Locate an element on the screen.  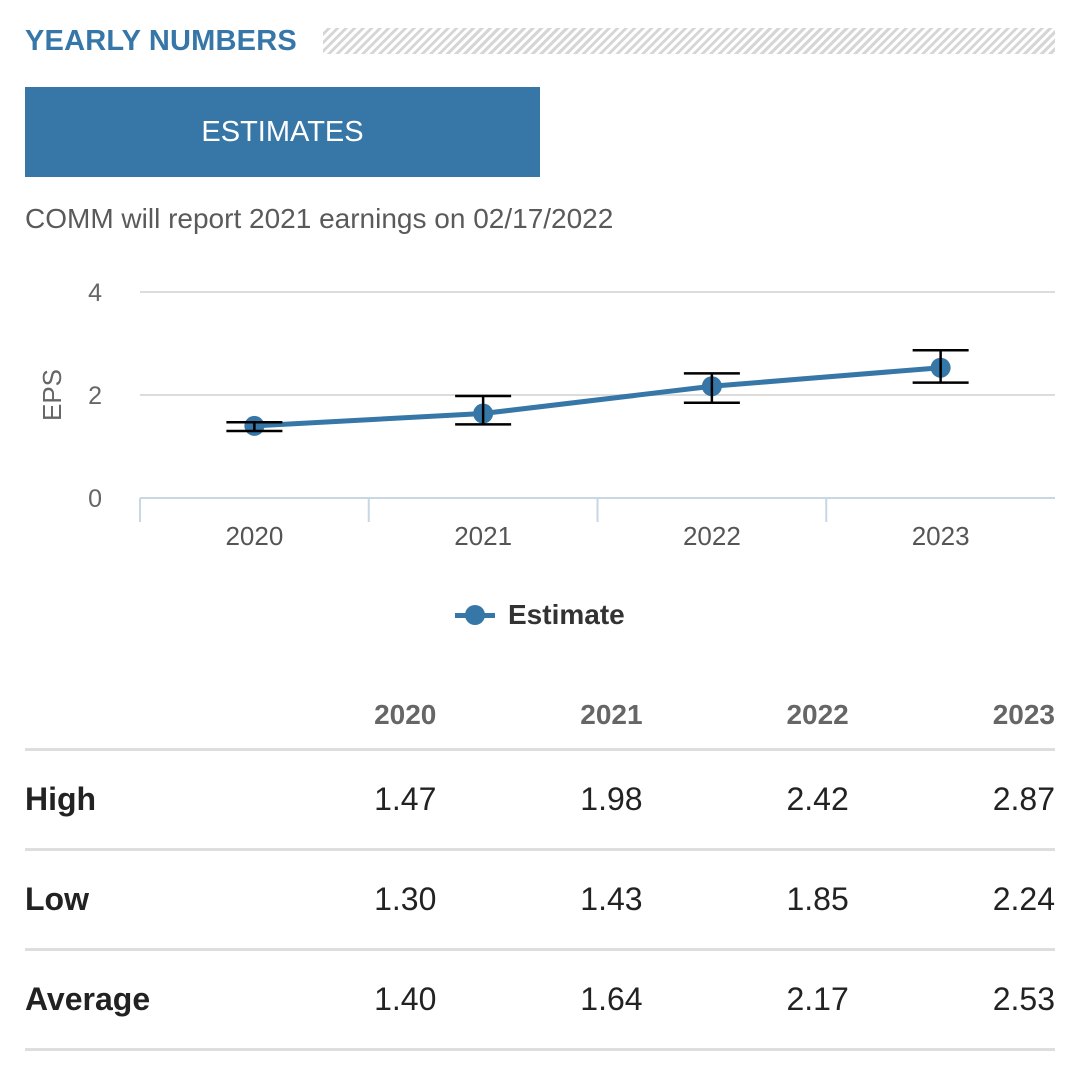
series-line-estimate is located at coordinates (597, 397).